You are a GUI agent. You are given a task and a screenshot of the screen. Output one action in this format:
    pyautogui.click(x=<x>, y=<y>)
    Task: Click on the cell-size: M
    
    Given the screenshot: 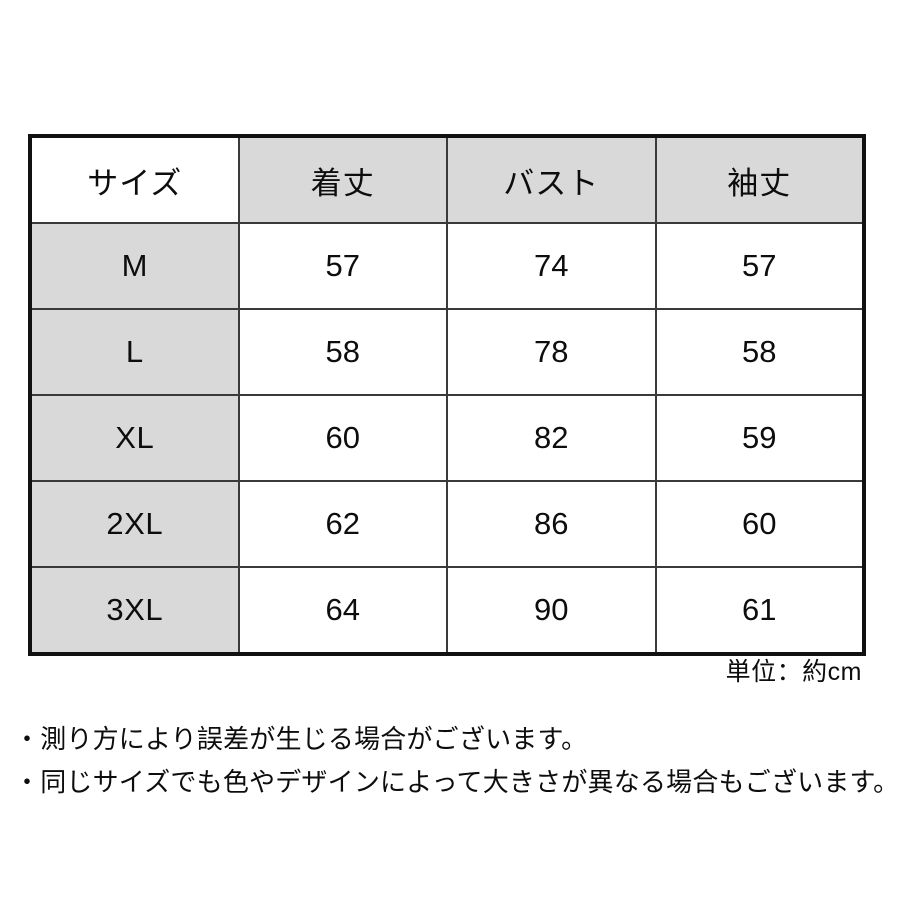 What is the action you would take?
    pyautogui.click(x=134, y=266)
    